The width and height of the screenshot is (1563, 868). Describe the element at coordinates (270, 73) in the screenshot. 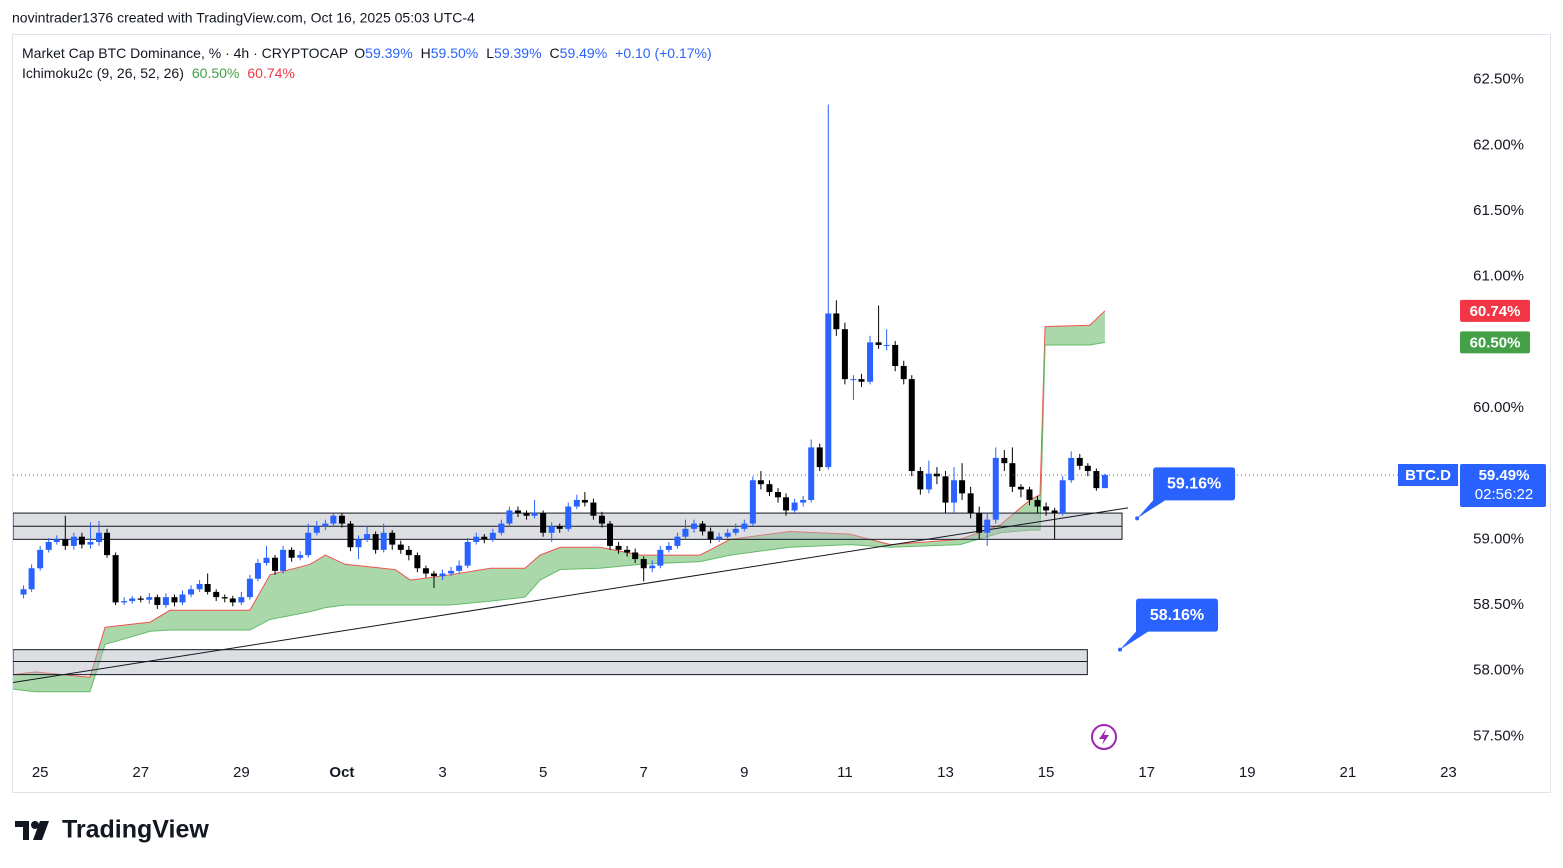

I see `indicator-value: 60.74%` at that location.